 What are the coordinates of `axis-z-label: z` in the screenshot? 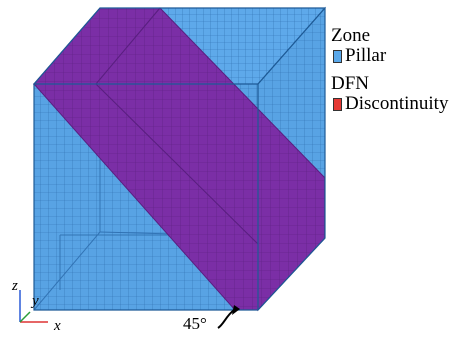 It's located at (14, 286).